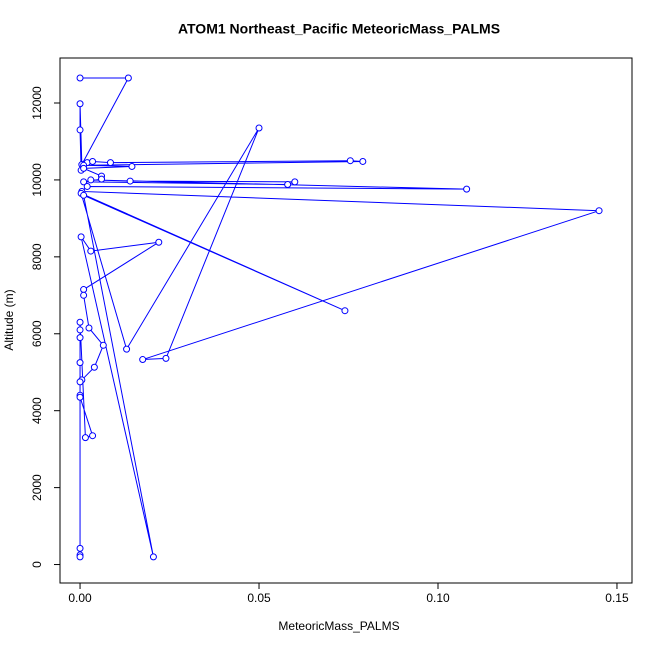 This screenshot has height=650, width=650. Describe the element at coordinates (37, 410) in the screenshot. I see `y-tick-label: 4000` at that location.